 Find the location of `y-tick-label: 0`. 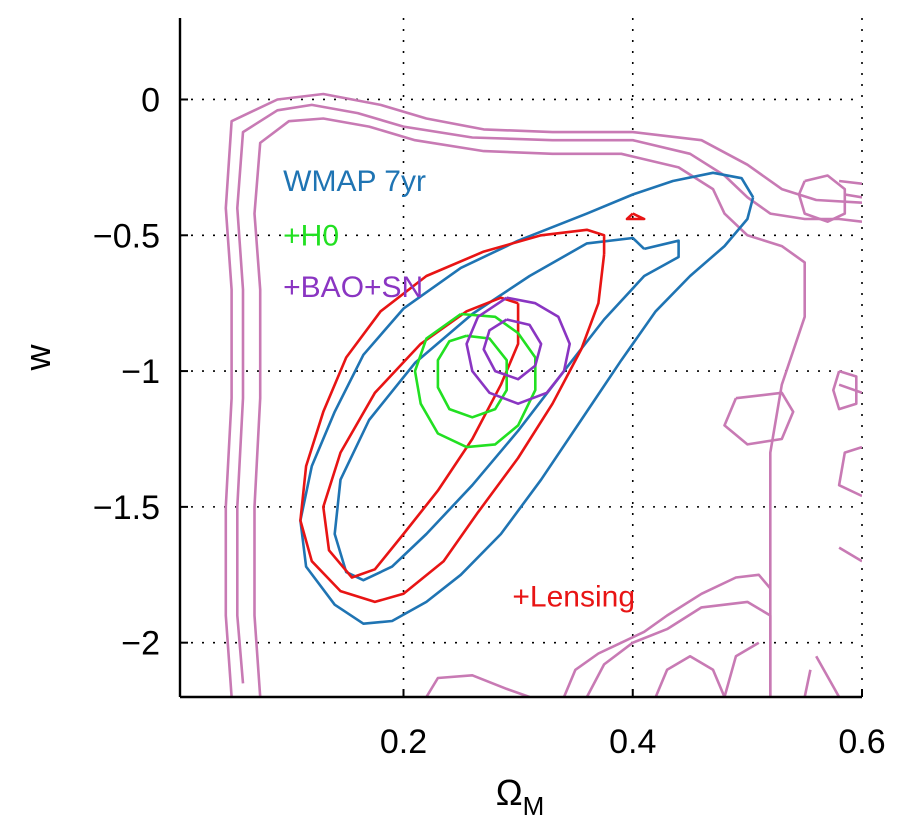

y-tick-label: 0 is located at coordinates (150, 100).